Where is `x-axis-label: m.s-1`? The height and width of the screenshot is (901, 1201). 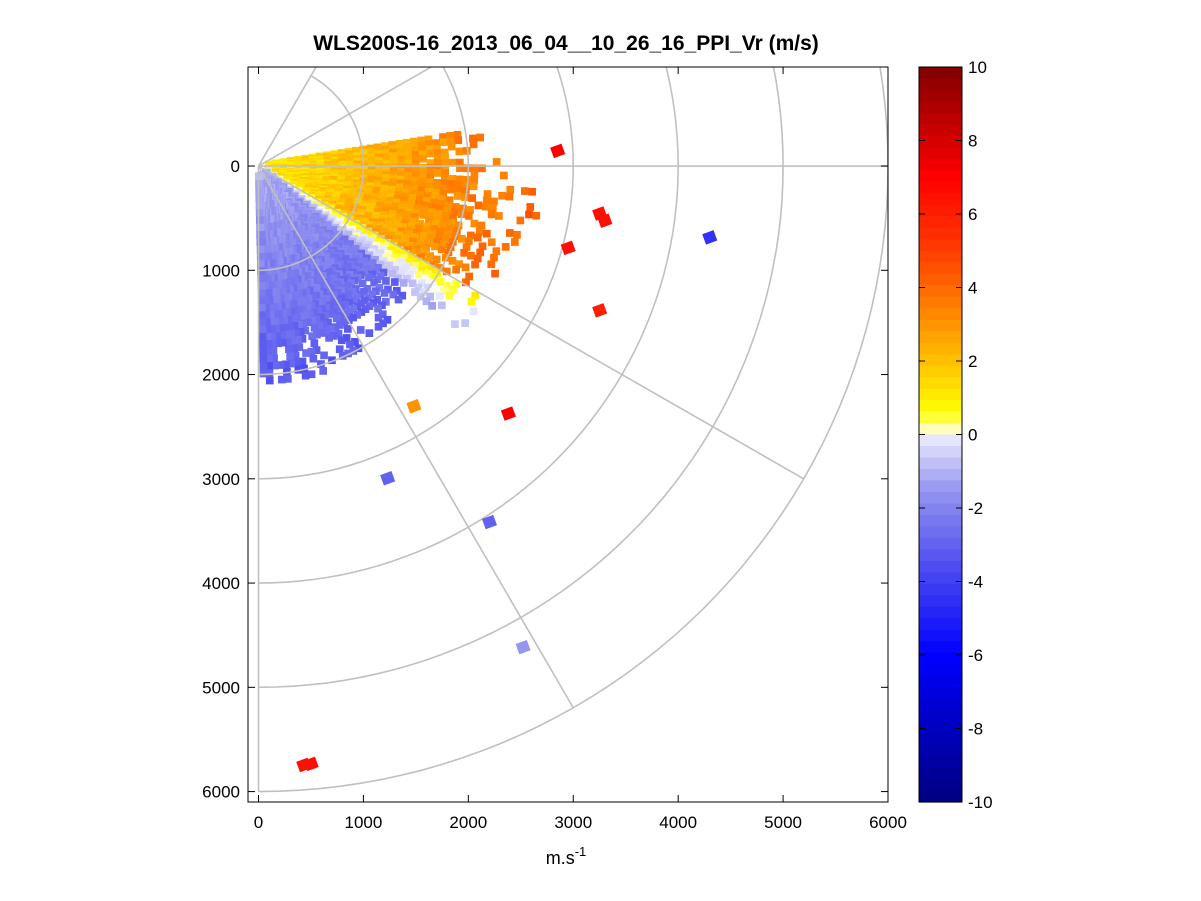 x-axis-label: m.s-1 is located at coordinates (566, 856).